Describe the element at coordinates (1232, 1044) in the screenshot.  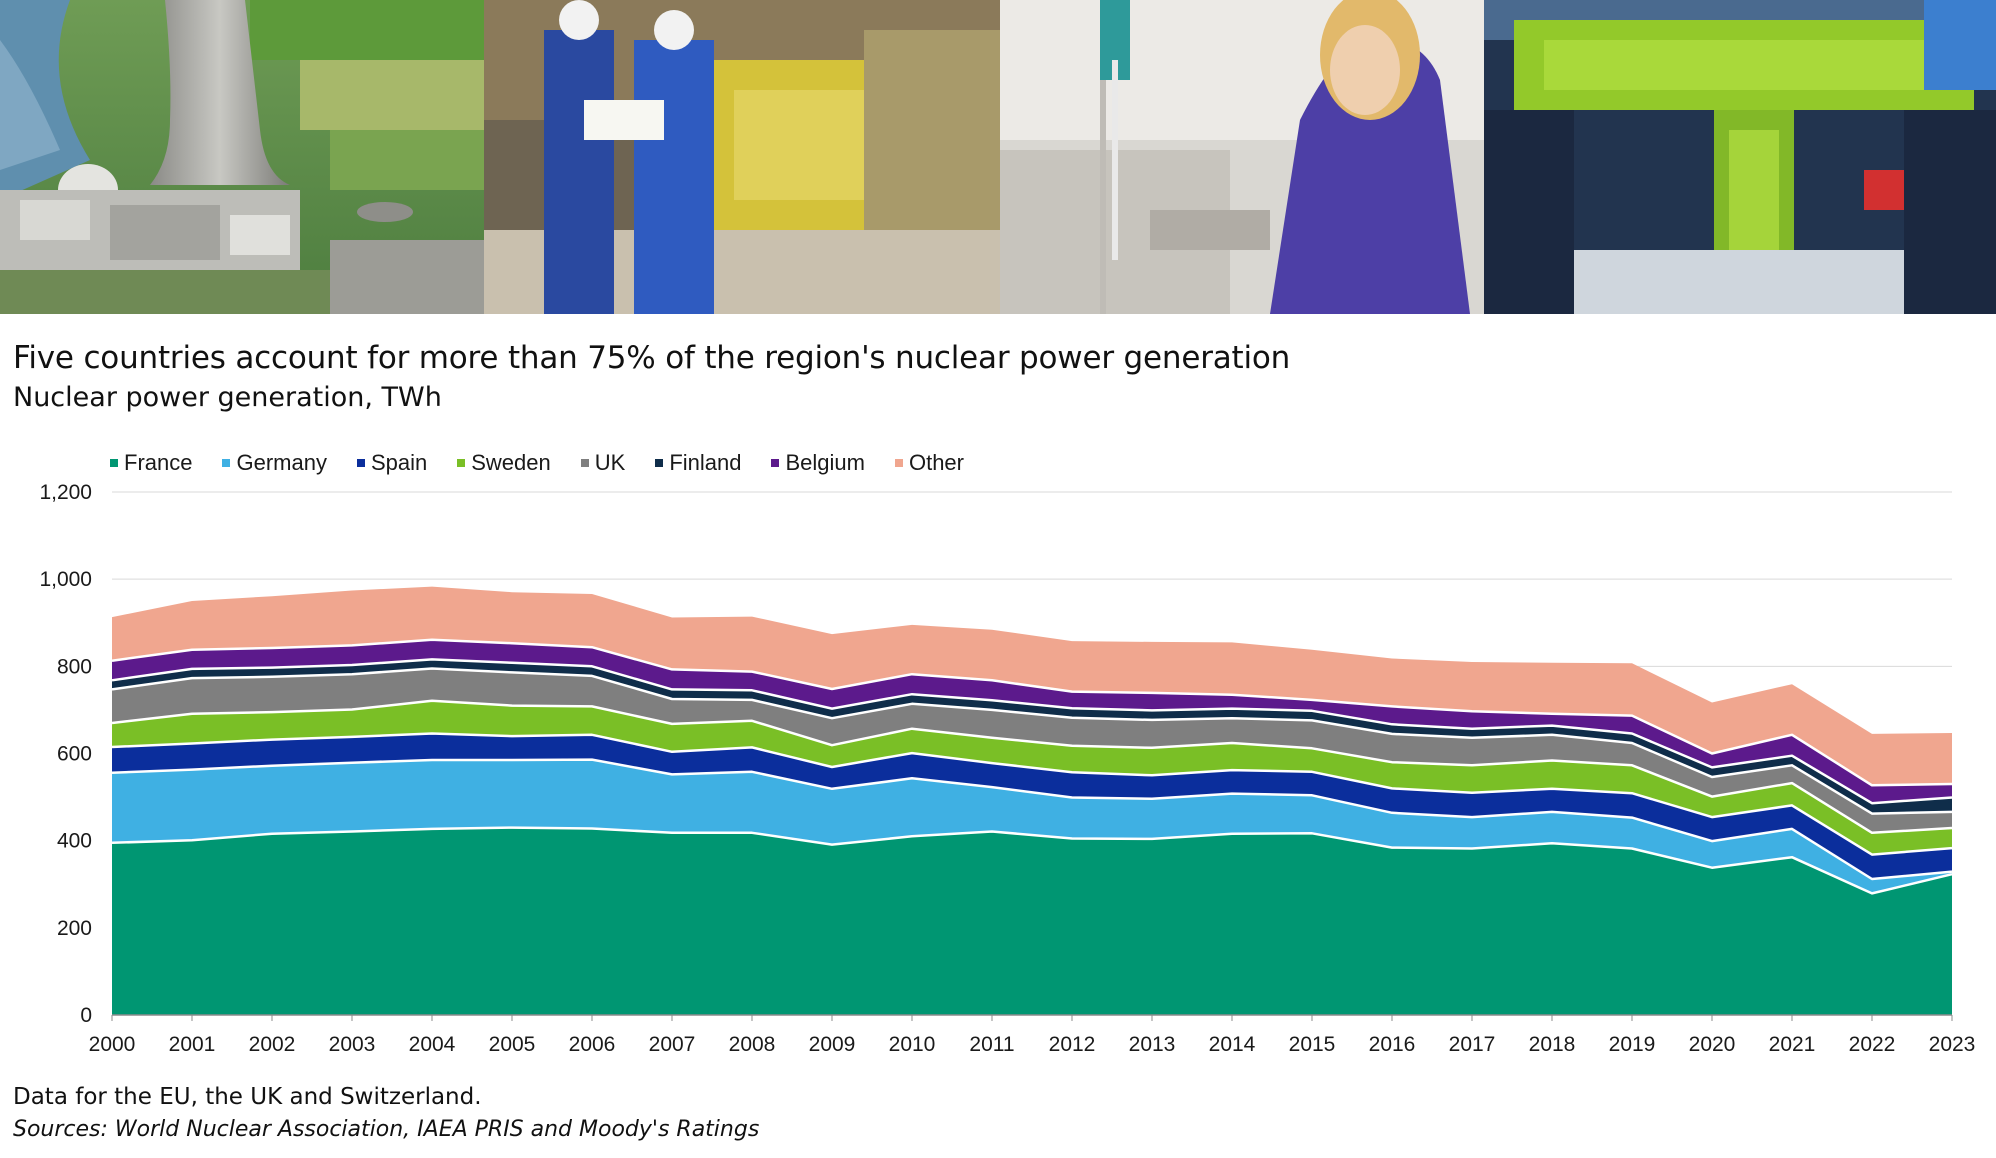
I see `x-tick-label-2014: 2014` at that location.